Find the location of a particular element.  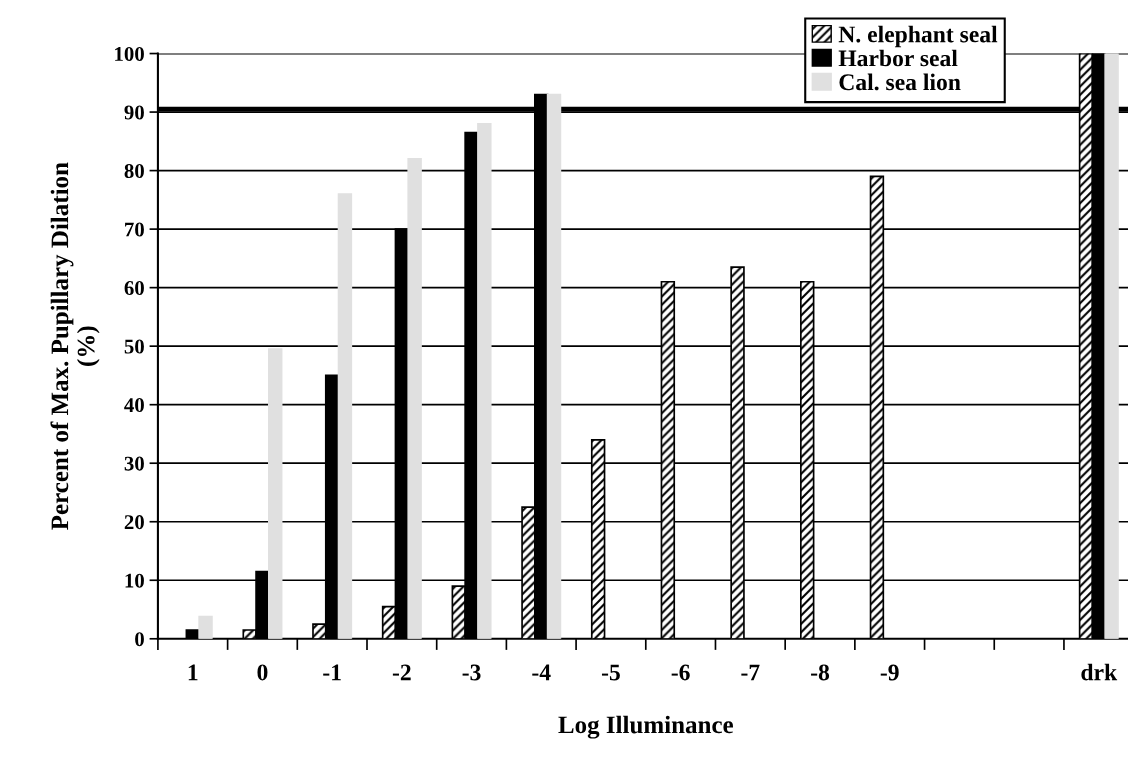

x-tick-label: 1 is located at coordinates (193, 672).